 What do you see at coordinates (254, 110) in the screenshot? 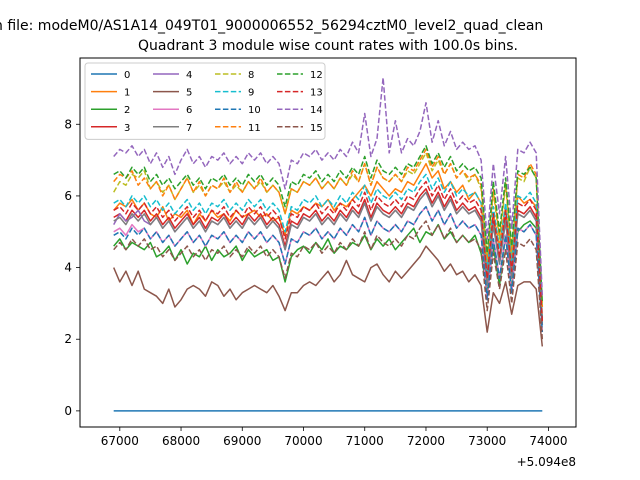
I see `legend-label-10: 10` at bounding box center [254, 110].